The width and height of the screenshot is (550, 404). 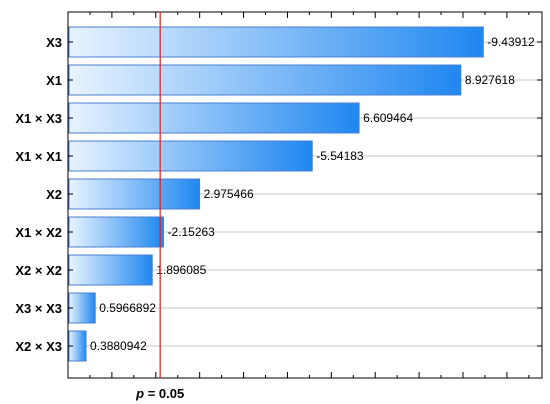 What do you see at coordinates (38, 232) in the screenshot?
I see `category-label: X1 × X2` at bounding box center [38, 232].